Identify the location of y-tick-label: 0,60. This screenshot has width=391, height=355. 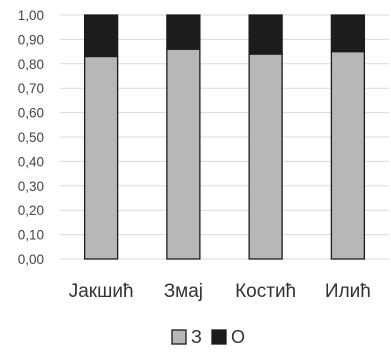
(31, 113).